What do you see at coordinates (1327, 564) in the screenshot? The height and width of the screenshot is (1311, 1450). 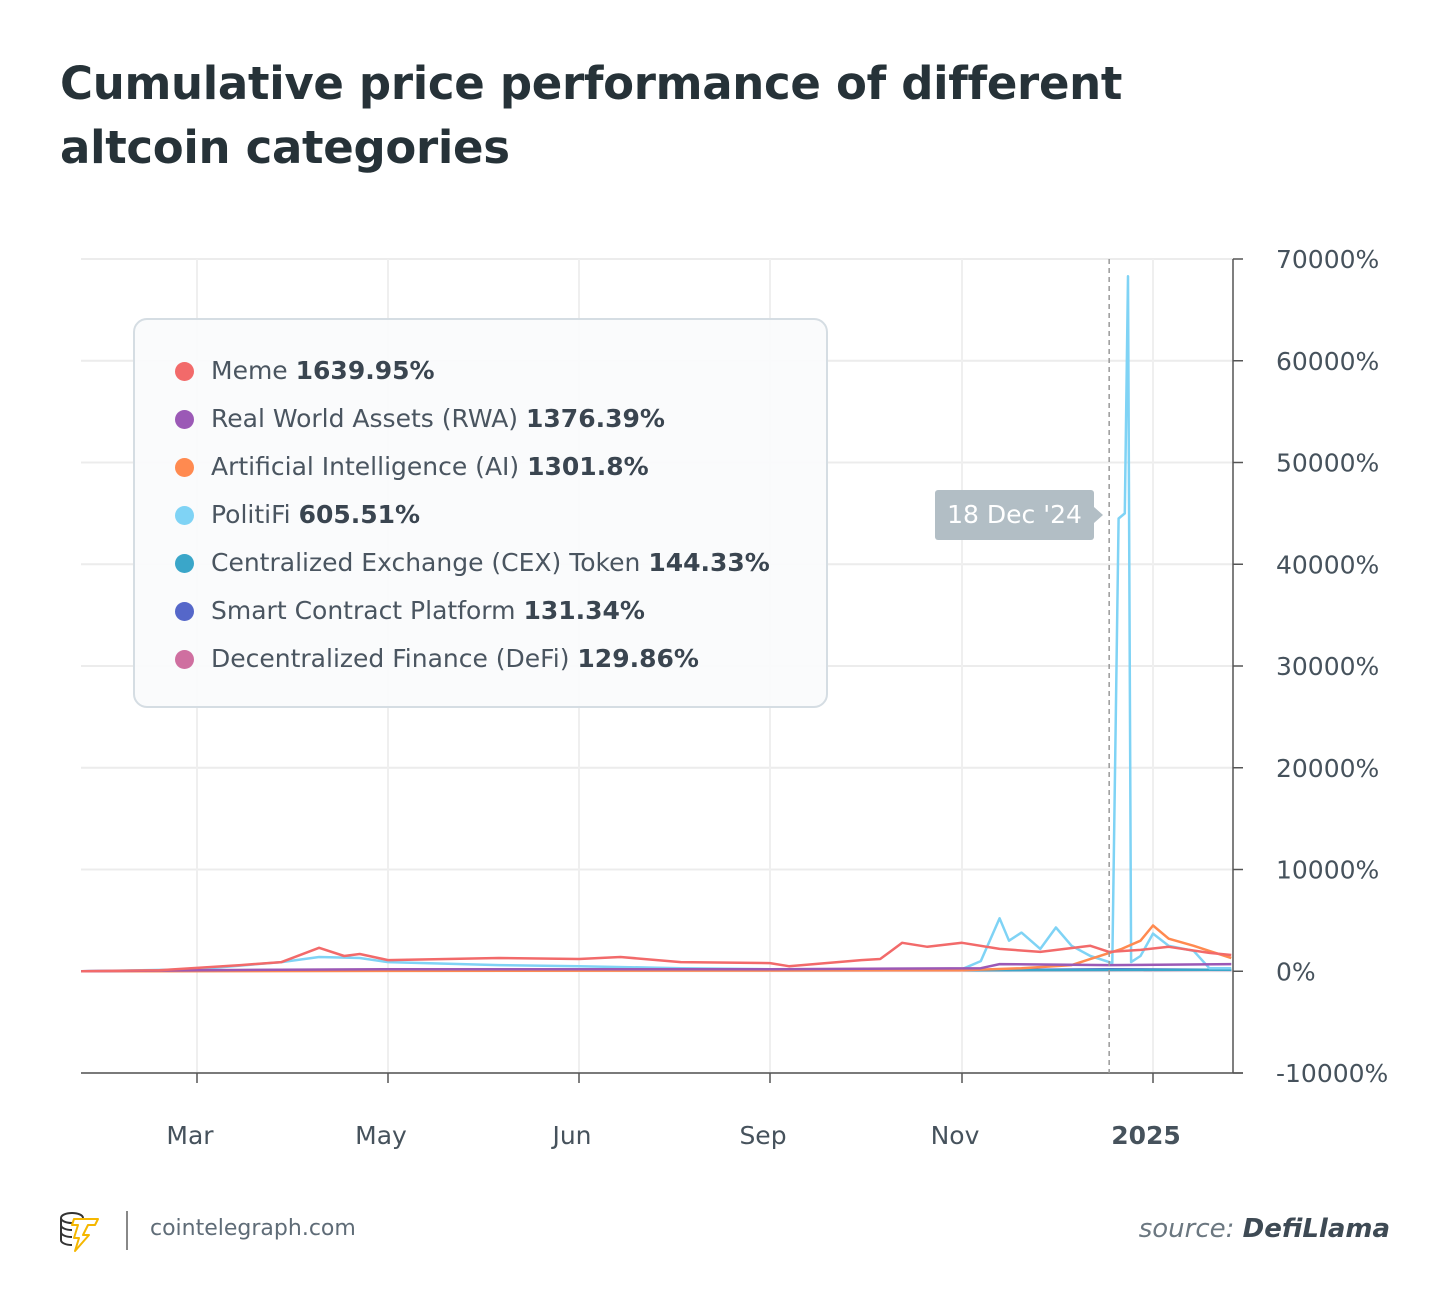 I see `y-tick-label: 40000%` at bounding box center [1327, 564].